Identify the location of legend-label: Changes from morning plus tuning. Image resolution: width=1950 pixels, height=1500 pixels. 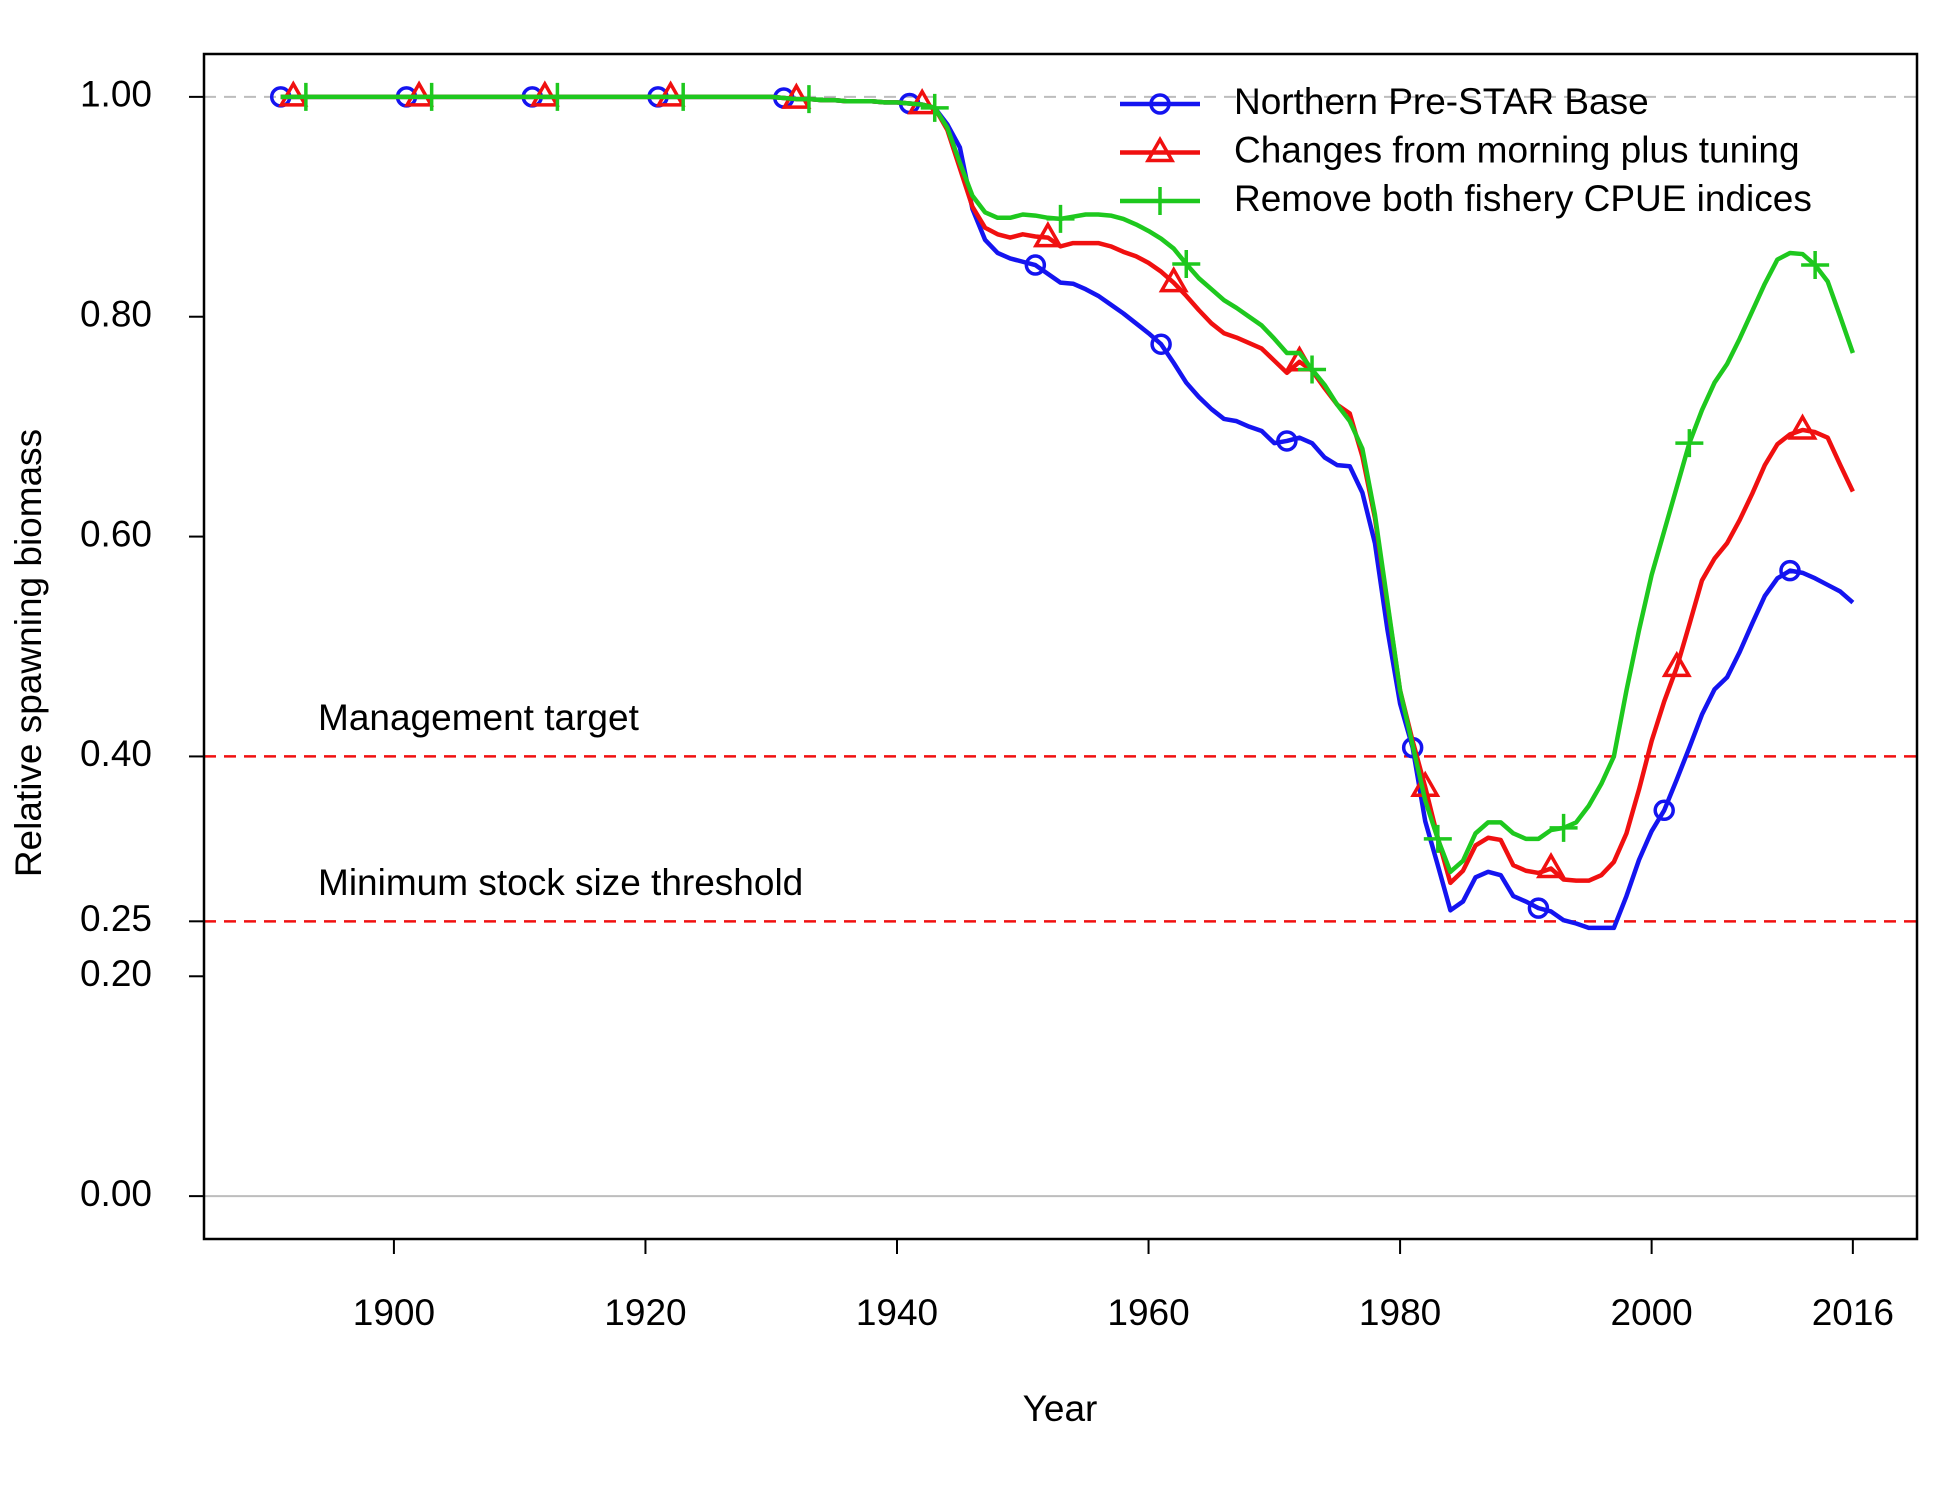
(1517, 149).